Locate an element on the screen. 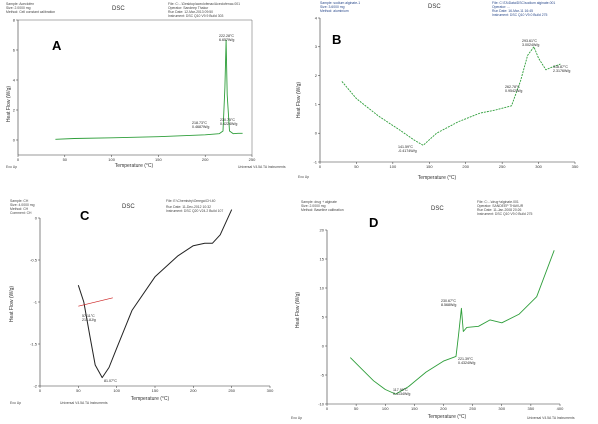  annotation-onset-temp: 57.11°C is located at coordinates (88, 316).